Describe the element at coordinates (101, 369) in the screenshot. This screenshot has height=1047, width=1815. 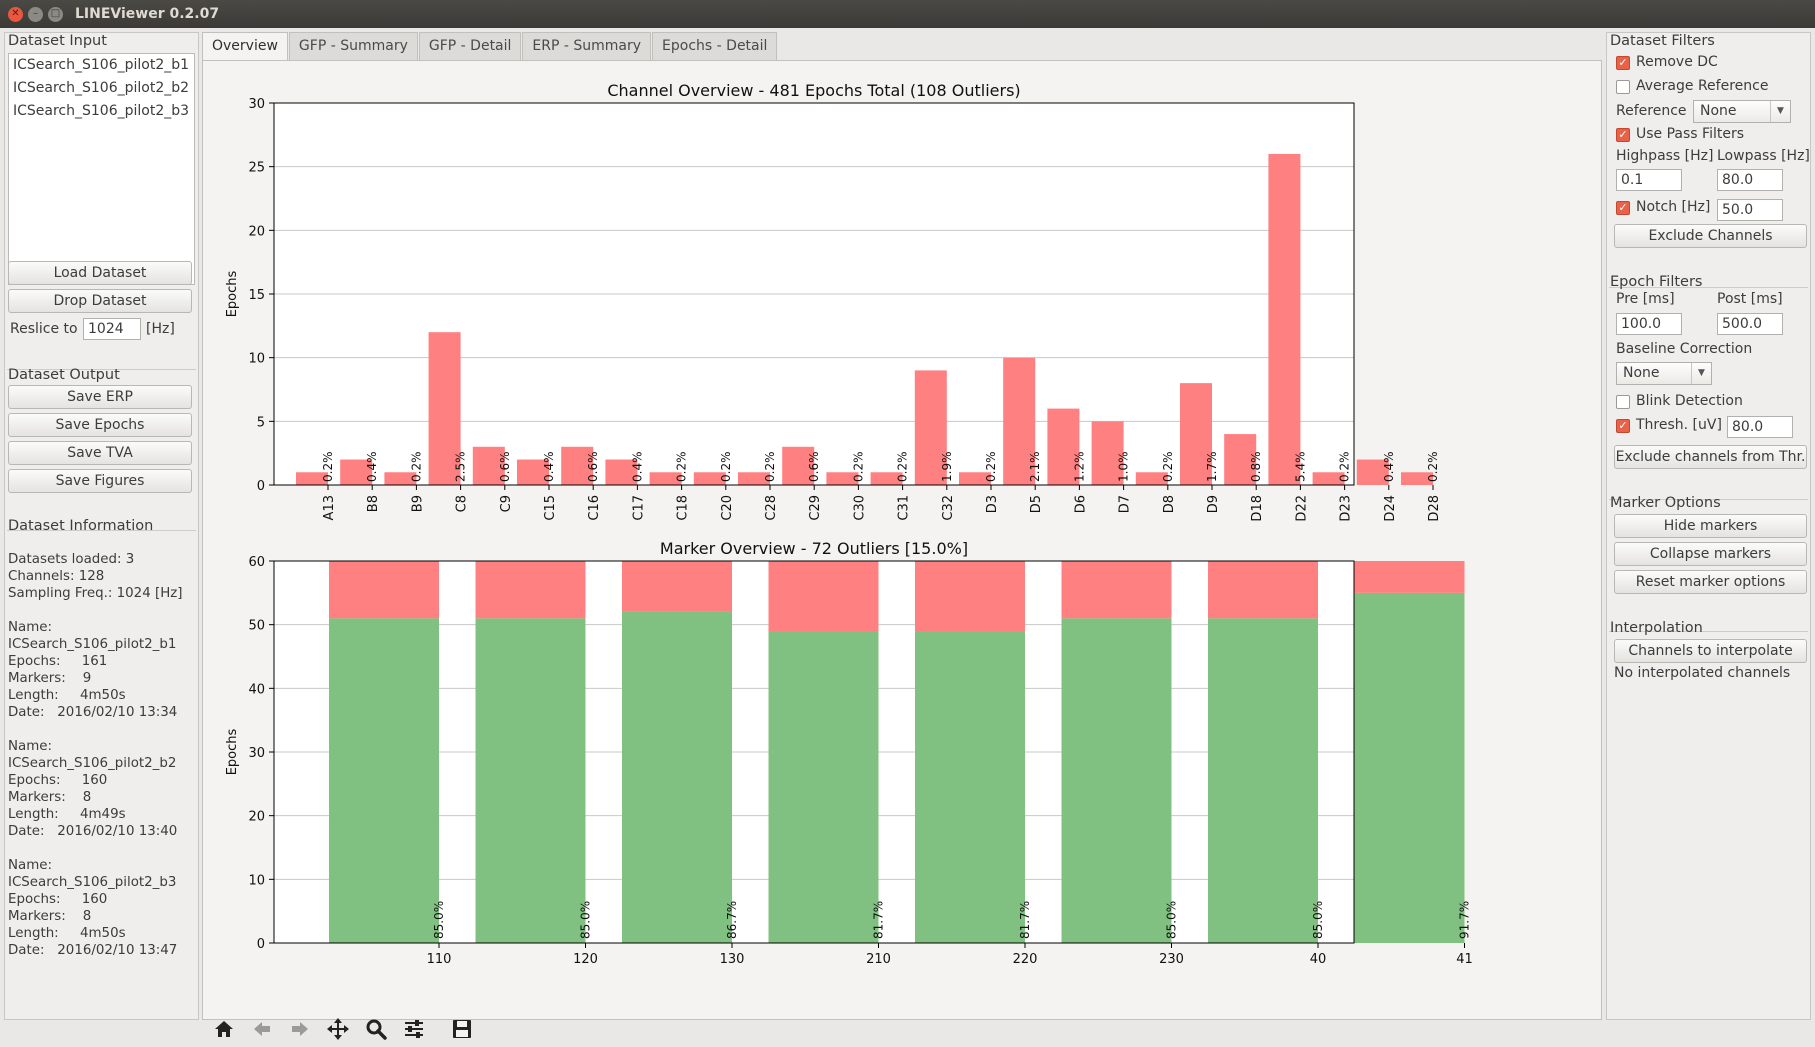
I see `output-divider` at that location.